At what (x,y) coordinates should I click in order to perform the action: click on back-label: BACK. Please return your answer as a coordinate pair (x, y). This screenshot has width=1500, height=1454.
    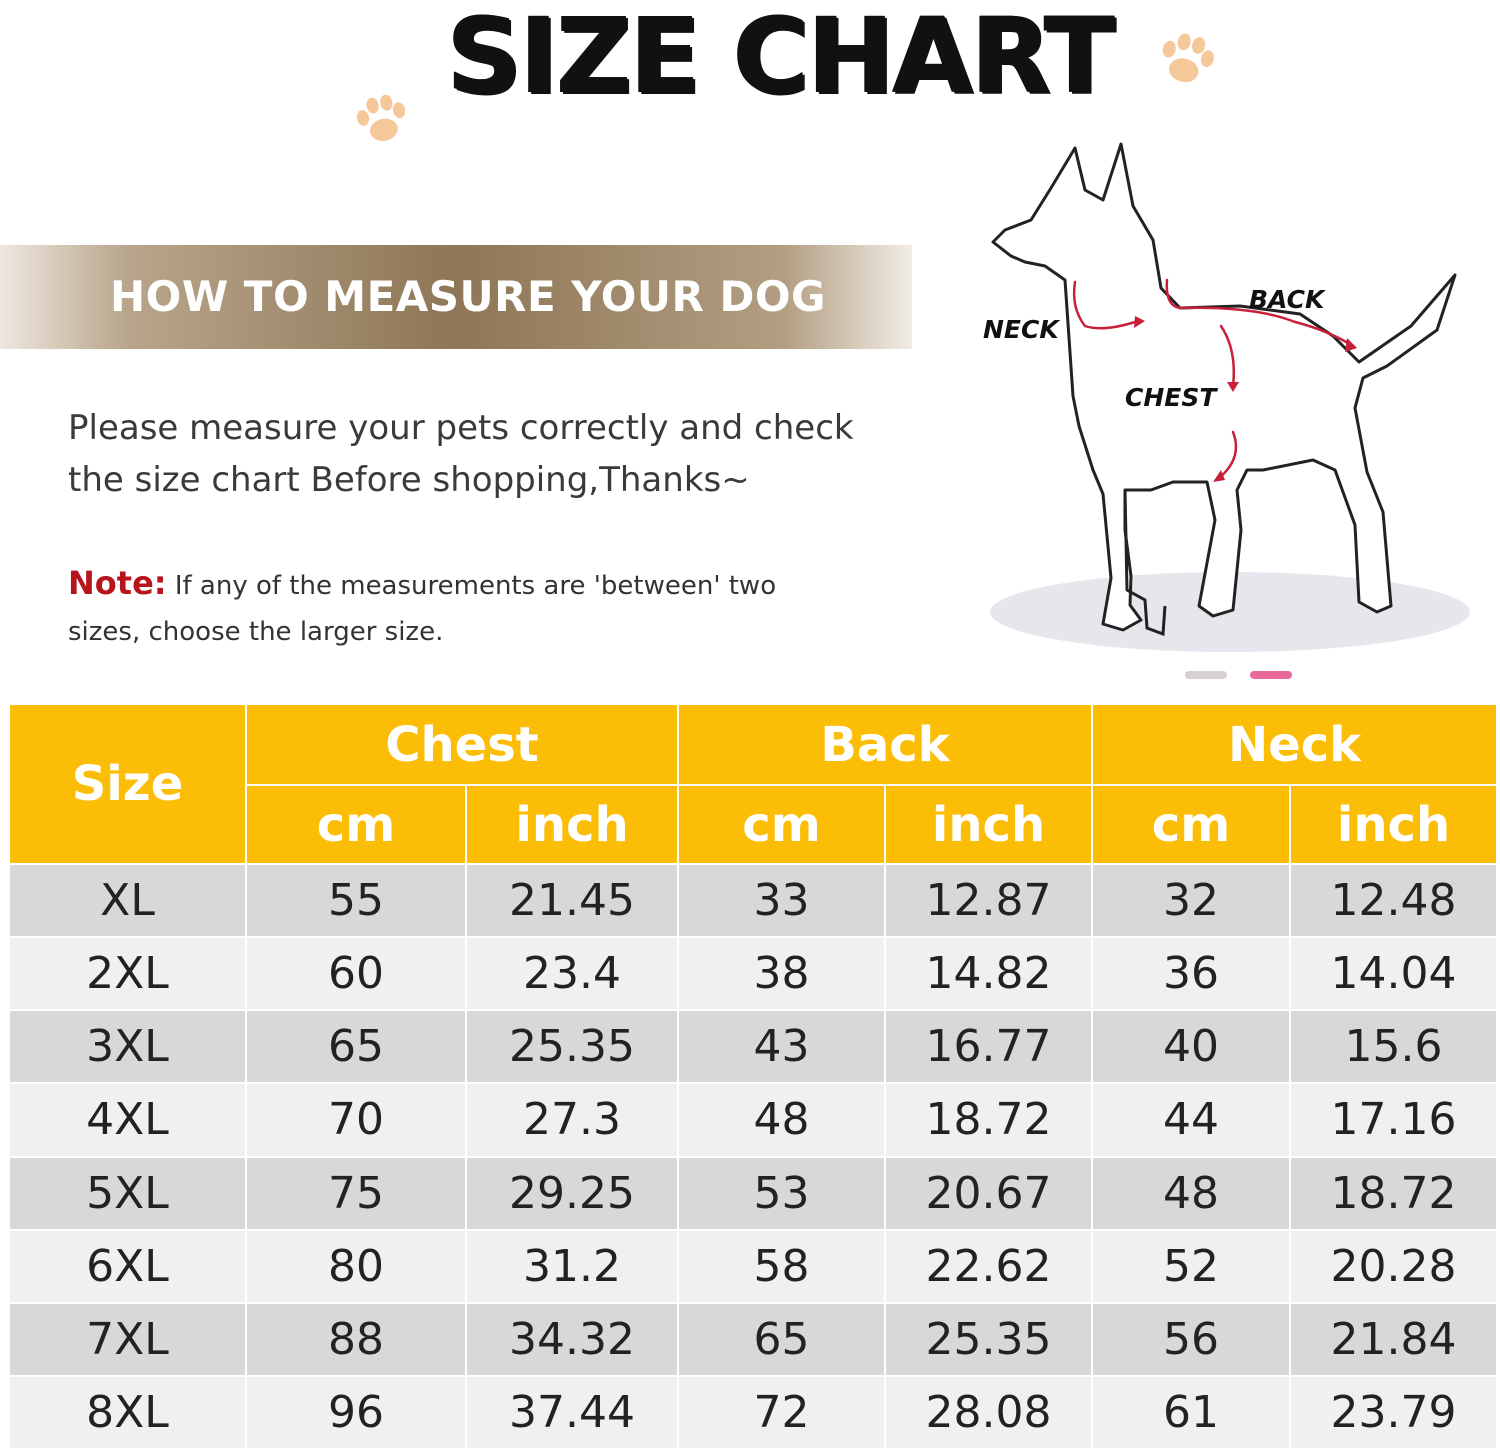
    Looking at the image, I should click on (1287, 299).